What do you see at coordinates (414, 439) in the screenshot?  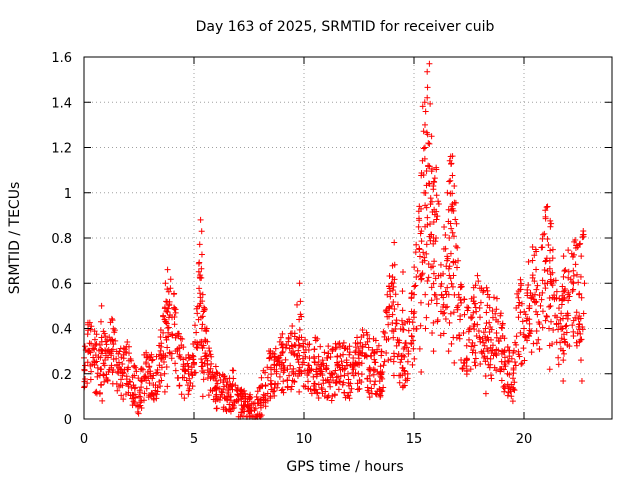 I see `x-tick-label: 15` at bounding box center [414, 439].